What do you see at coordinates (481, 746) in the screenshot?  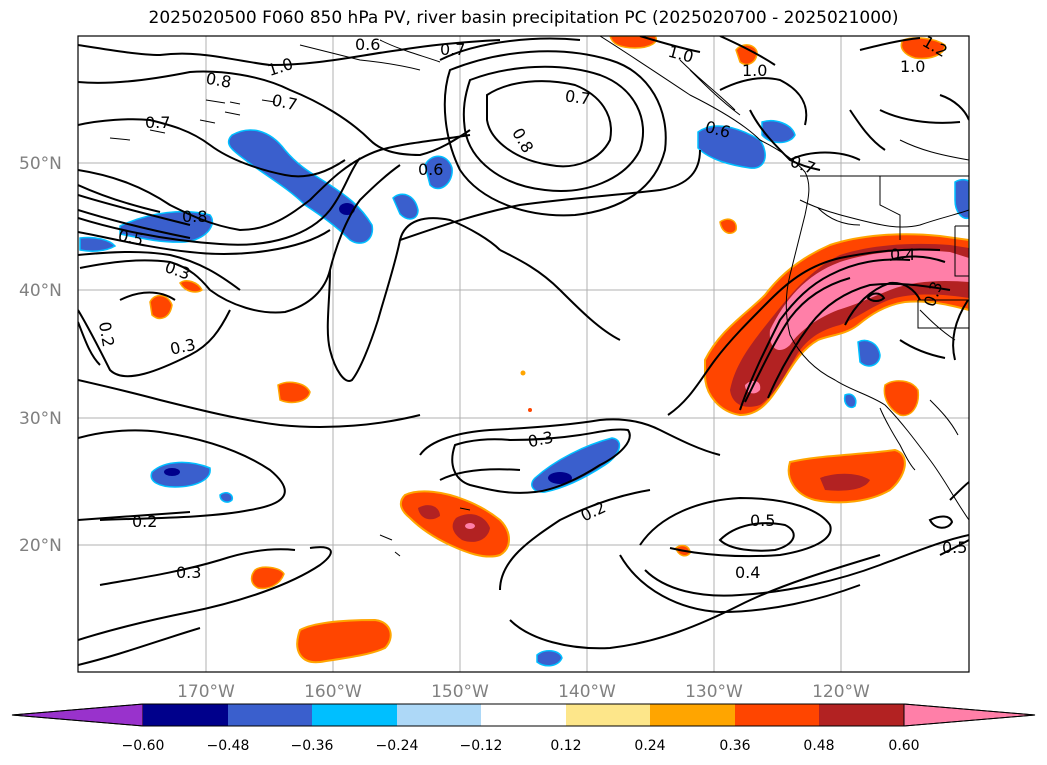 I see `colorbar-tick-label: −0.12` at bounding box center [481, 746].